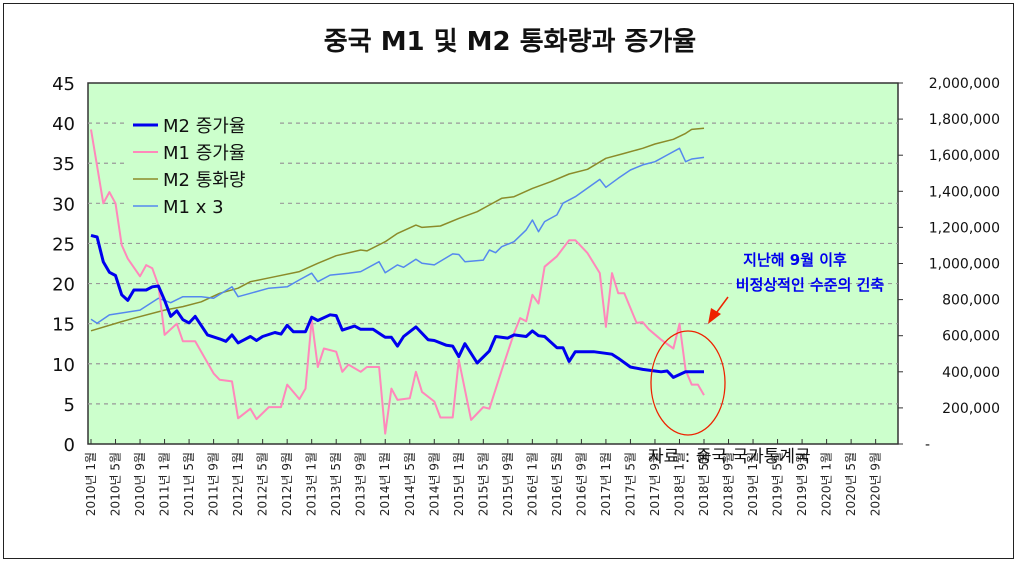 This screenshot has height=564, width=1019. Describe the element at coordinates (688, 383) in the screenshot. I see `highlight-circle` at that location.